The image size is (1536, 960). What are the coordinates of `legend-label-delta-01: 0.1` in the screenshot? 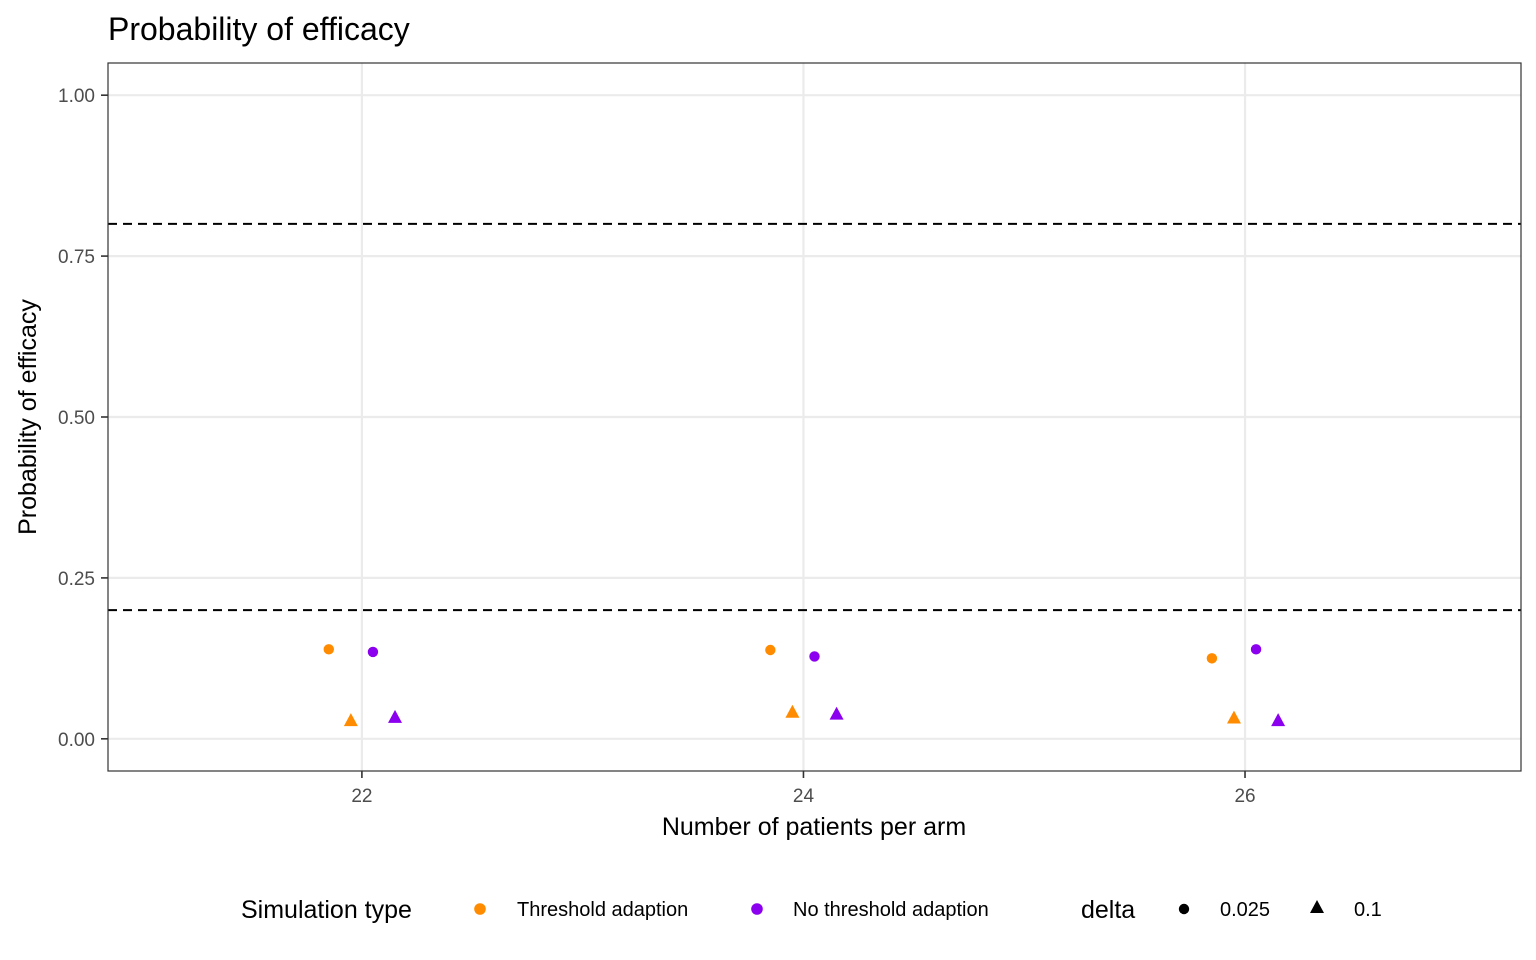 It's located at (1368, 910).